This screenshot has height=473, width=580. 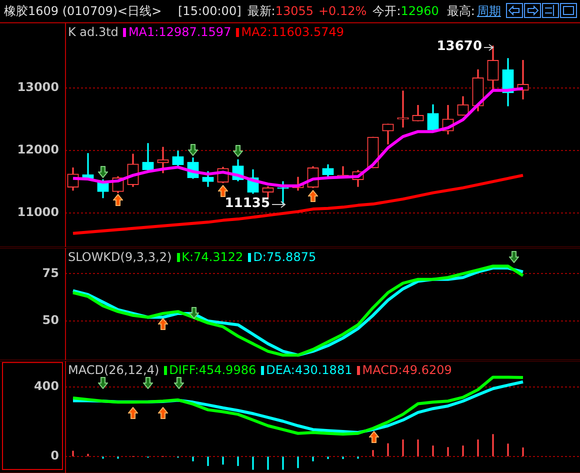 I want to click on legend-label: D:75.8875, so click(x=284, y=257).